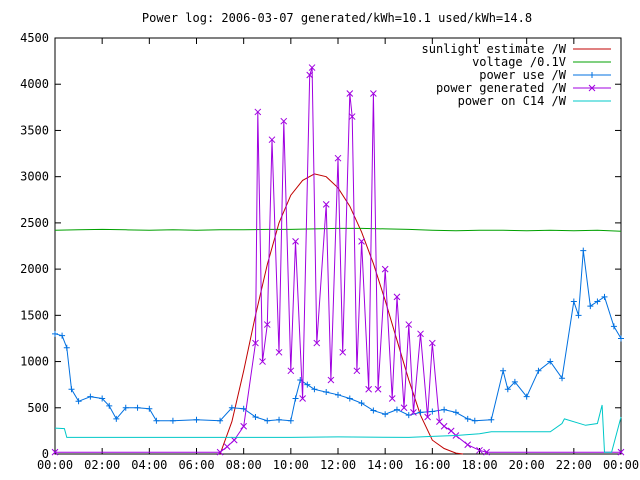  I want to click on y-tick-label: 2500, so click(34, 223).